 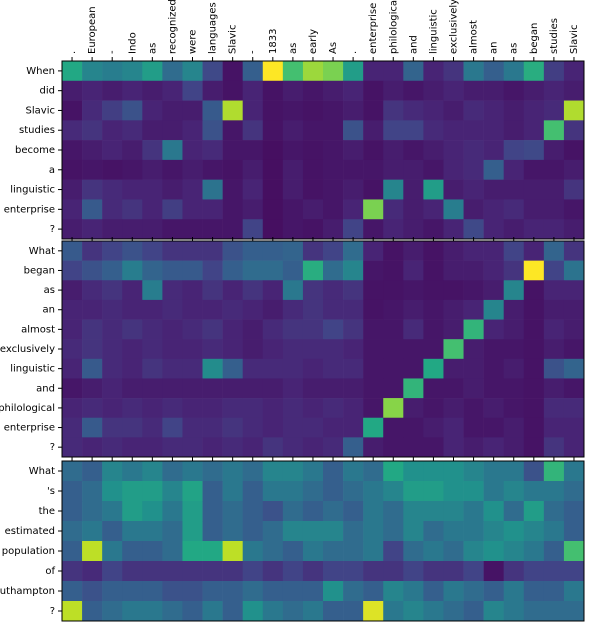 I want to click on y-tick-label: ?, so click(x=52, y=611).